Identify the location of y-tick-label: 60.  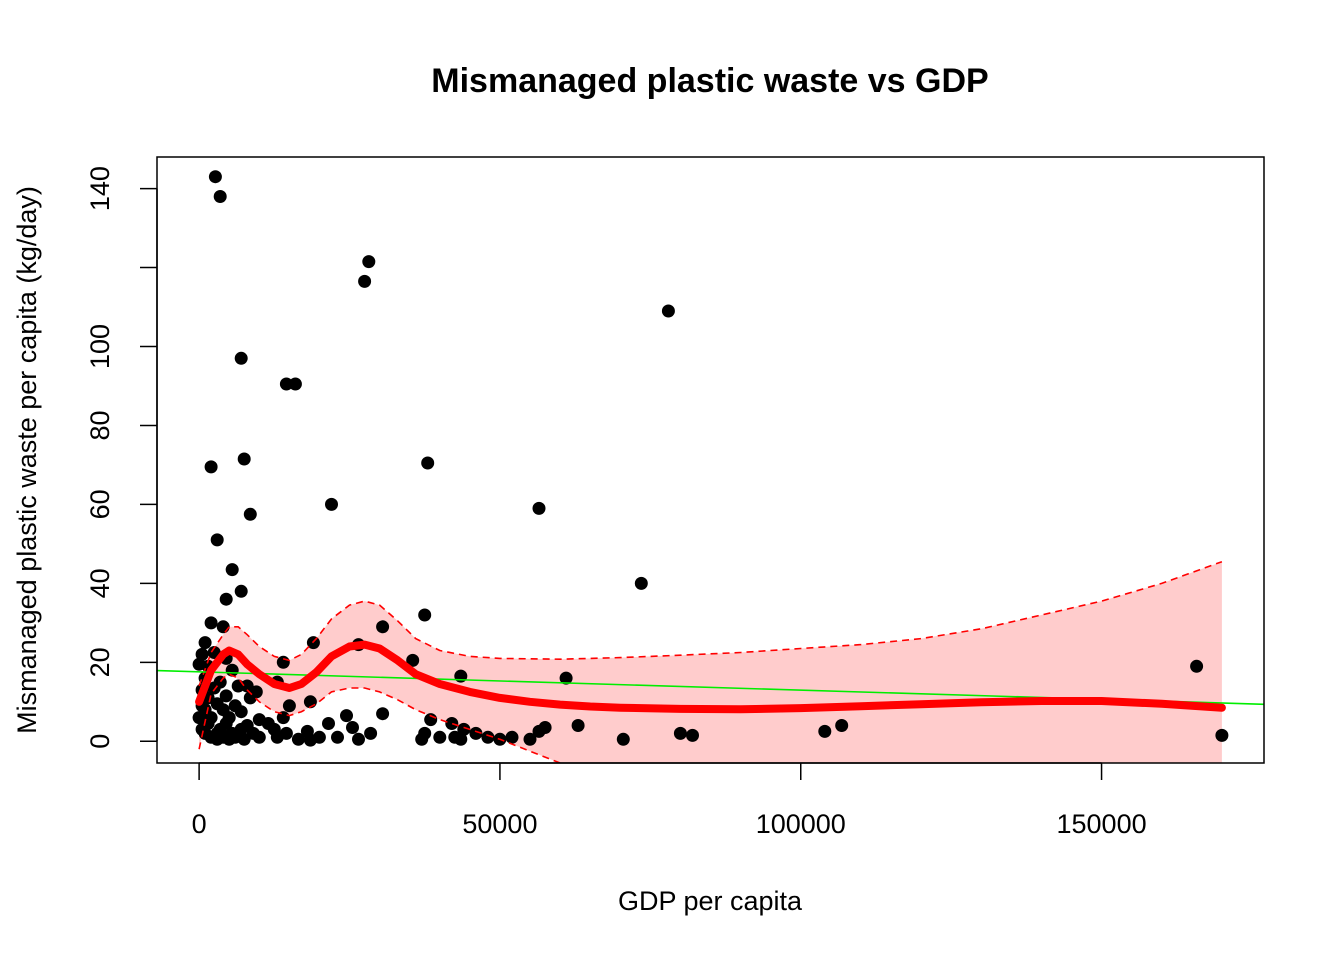
(100, 504).